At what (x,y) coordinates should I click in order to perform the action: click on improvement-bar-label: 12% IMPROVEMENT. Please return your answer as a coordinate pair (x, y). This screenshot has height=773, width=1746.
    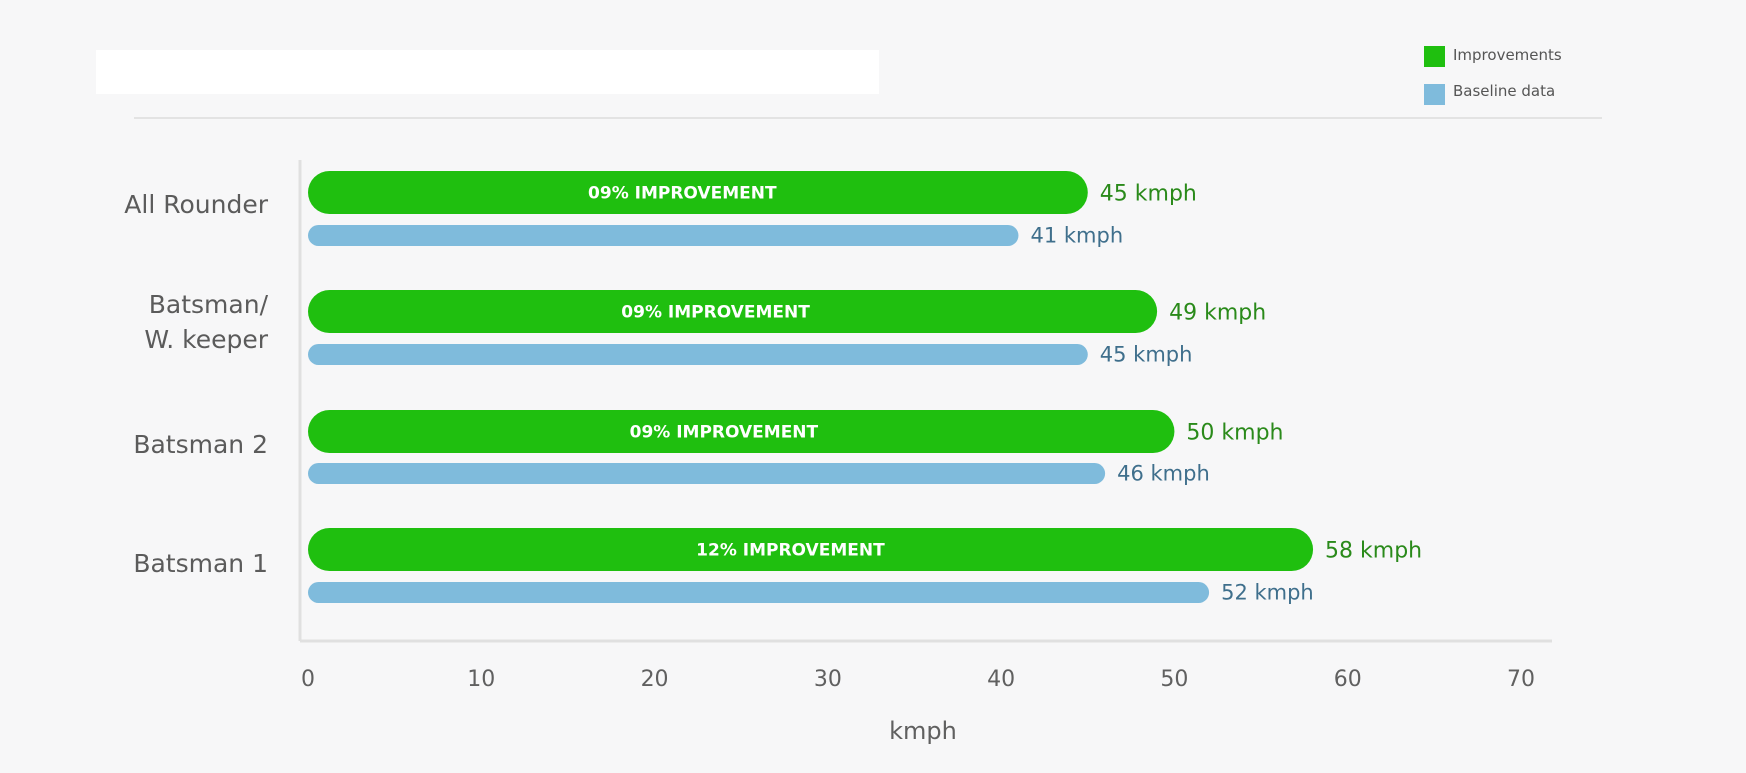
    Looking at the image, I should click on (790, 551).